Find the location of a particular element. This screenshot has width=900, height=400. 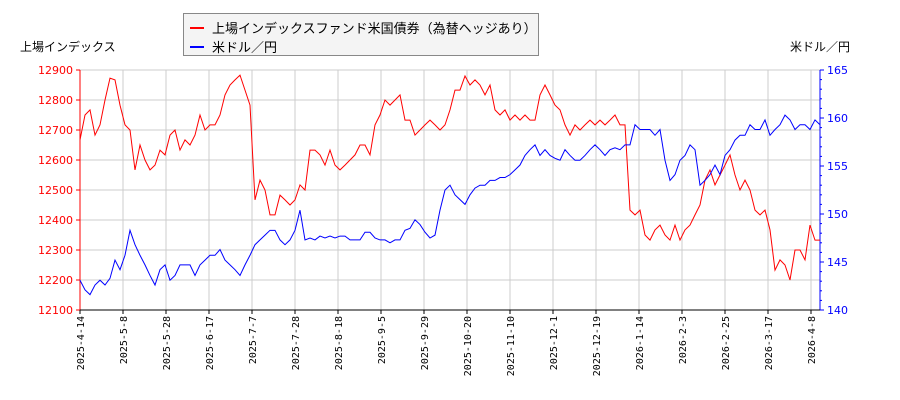

legend-item-usdjpy: 米ドル／円 is located at coordinates (233, 46).